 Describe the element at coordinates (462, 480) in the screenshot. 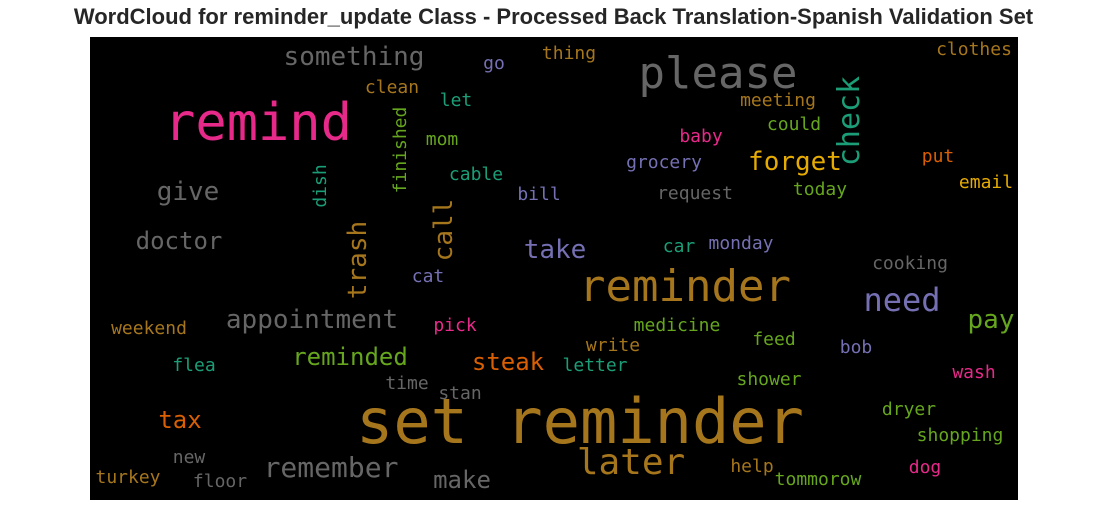

I see `word-make: make` at that location.